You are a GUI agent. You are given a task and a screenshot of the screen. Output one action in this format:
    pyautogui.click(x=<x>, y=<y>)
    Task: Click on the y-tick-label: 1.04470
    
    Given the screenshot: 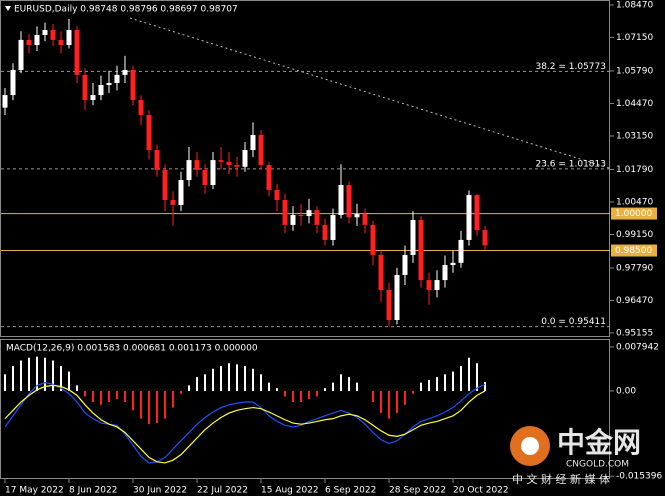 What is the action you would take?
    pyautogui.click(x=634, y=104)
    